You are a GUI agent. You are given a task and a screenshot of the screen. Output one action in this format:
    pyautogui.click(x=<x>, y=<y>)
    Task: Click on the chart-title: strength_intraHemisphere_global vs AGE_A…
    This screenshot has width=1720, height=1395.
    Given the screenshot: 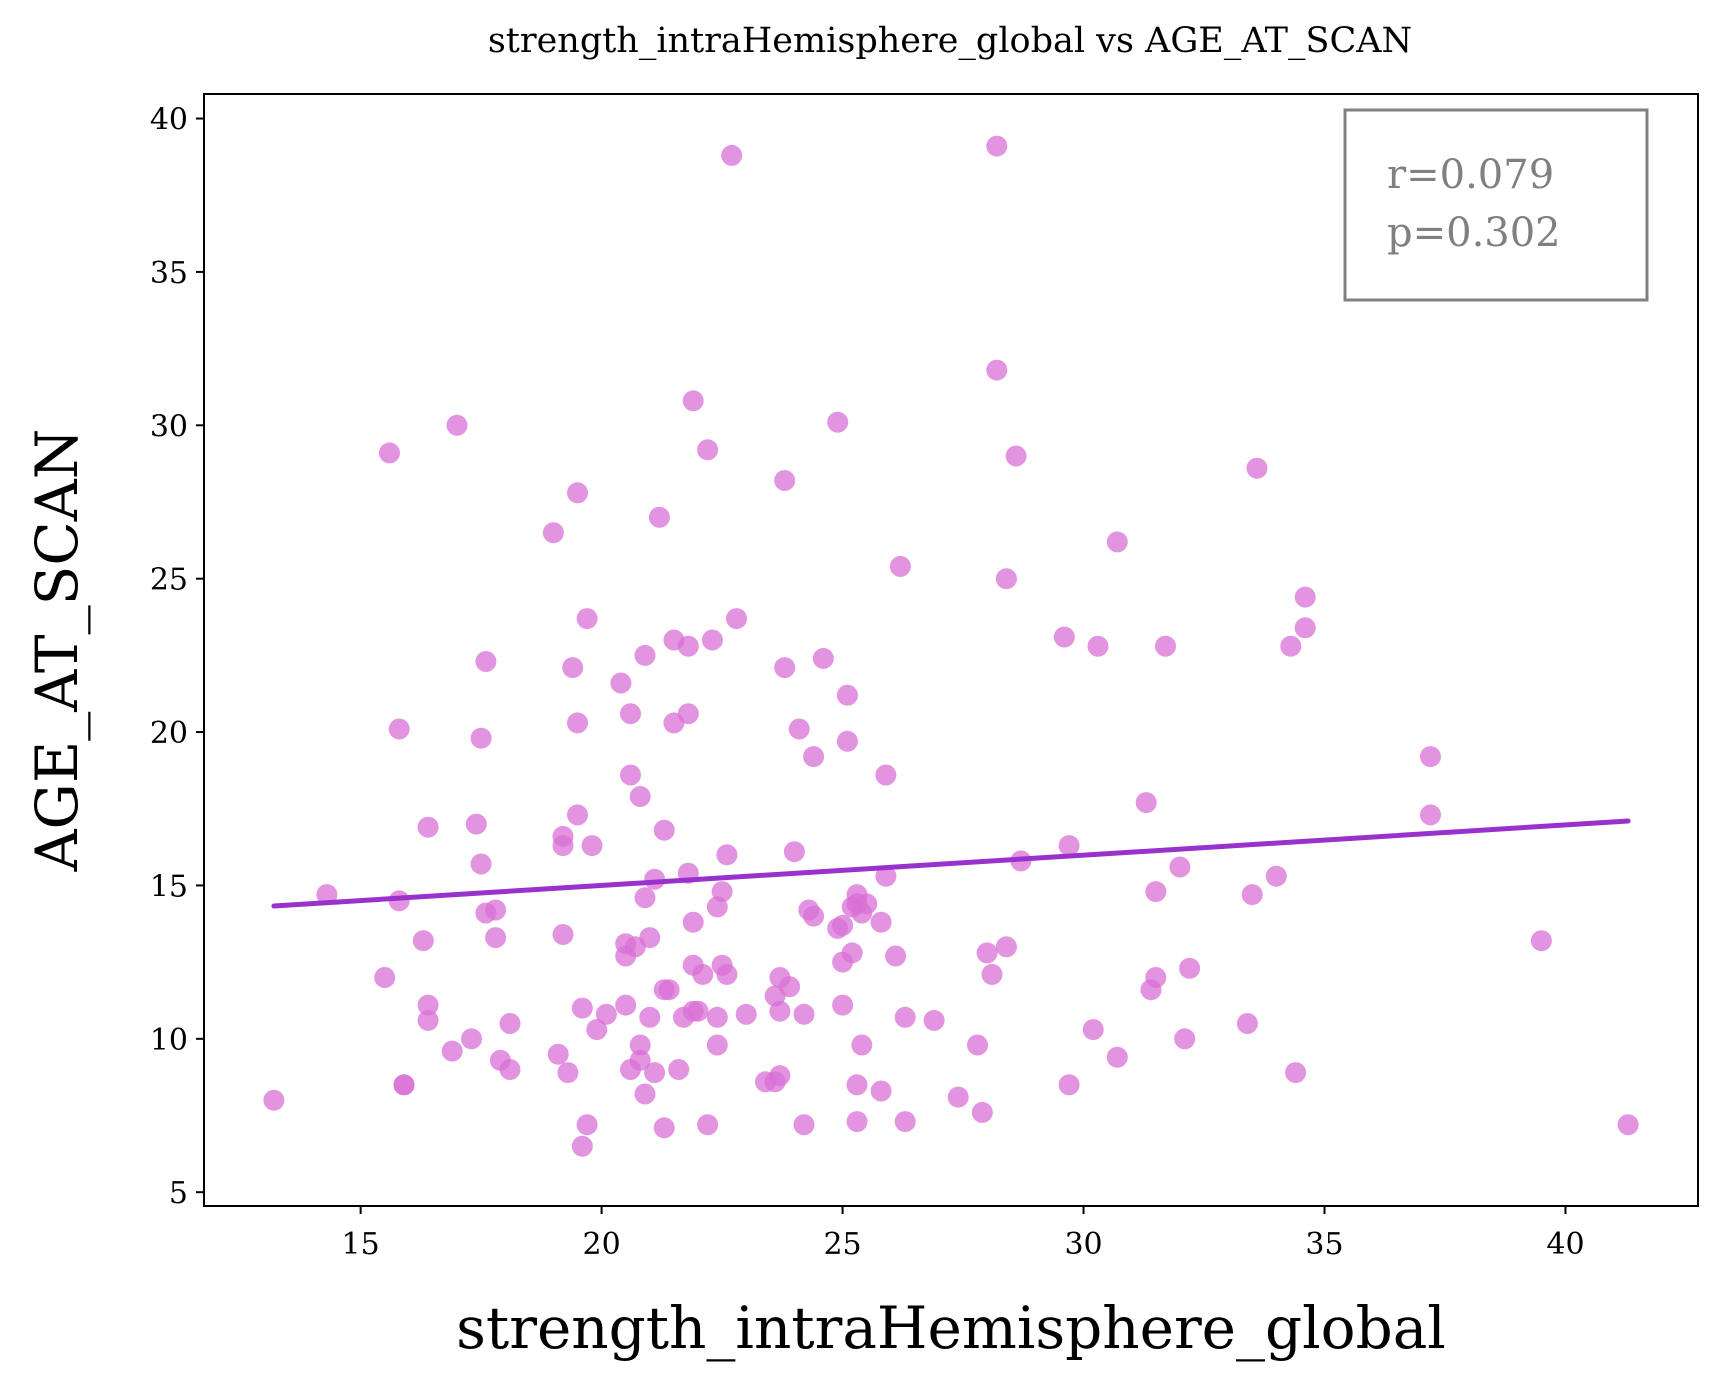 What is the action you would take?
    pyautogui.click(x=950, y=41)
    